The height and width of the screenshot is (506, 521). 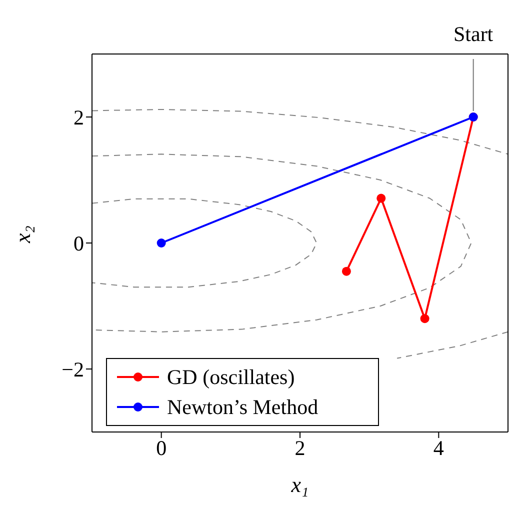 What do you see at coordinates (438, 448) in the screenshot?
I see `x-tick-label: 4` at bounding box center [438, 448].